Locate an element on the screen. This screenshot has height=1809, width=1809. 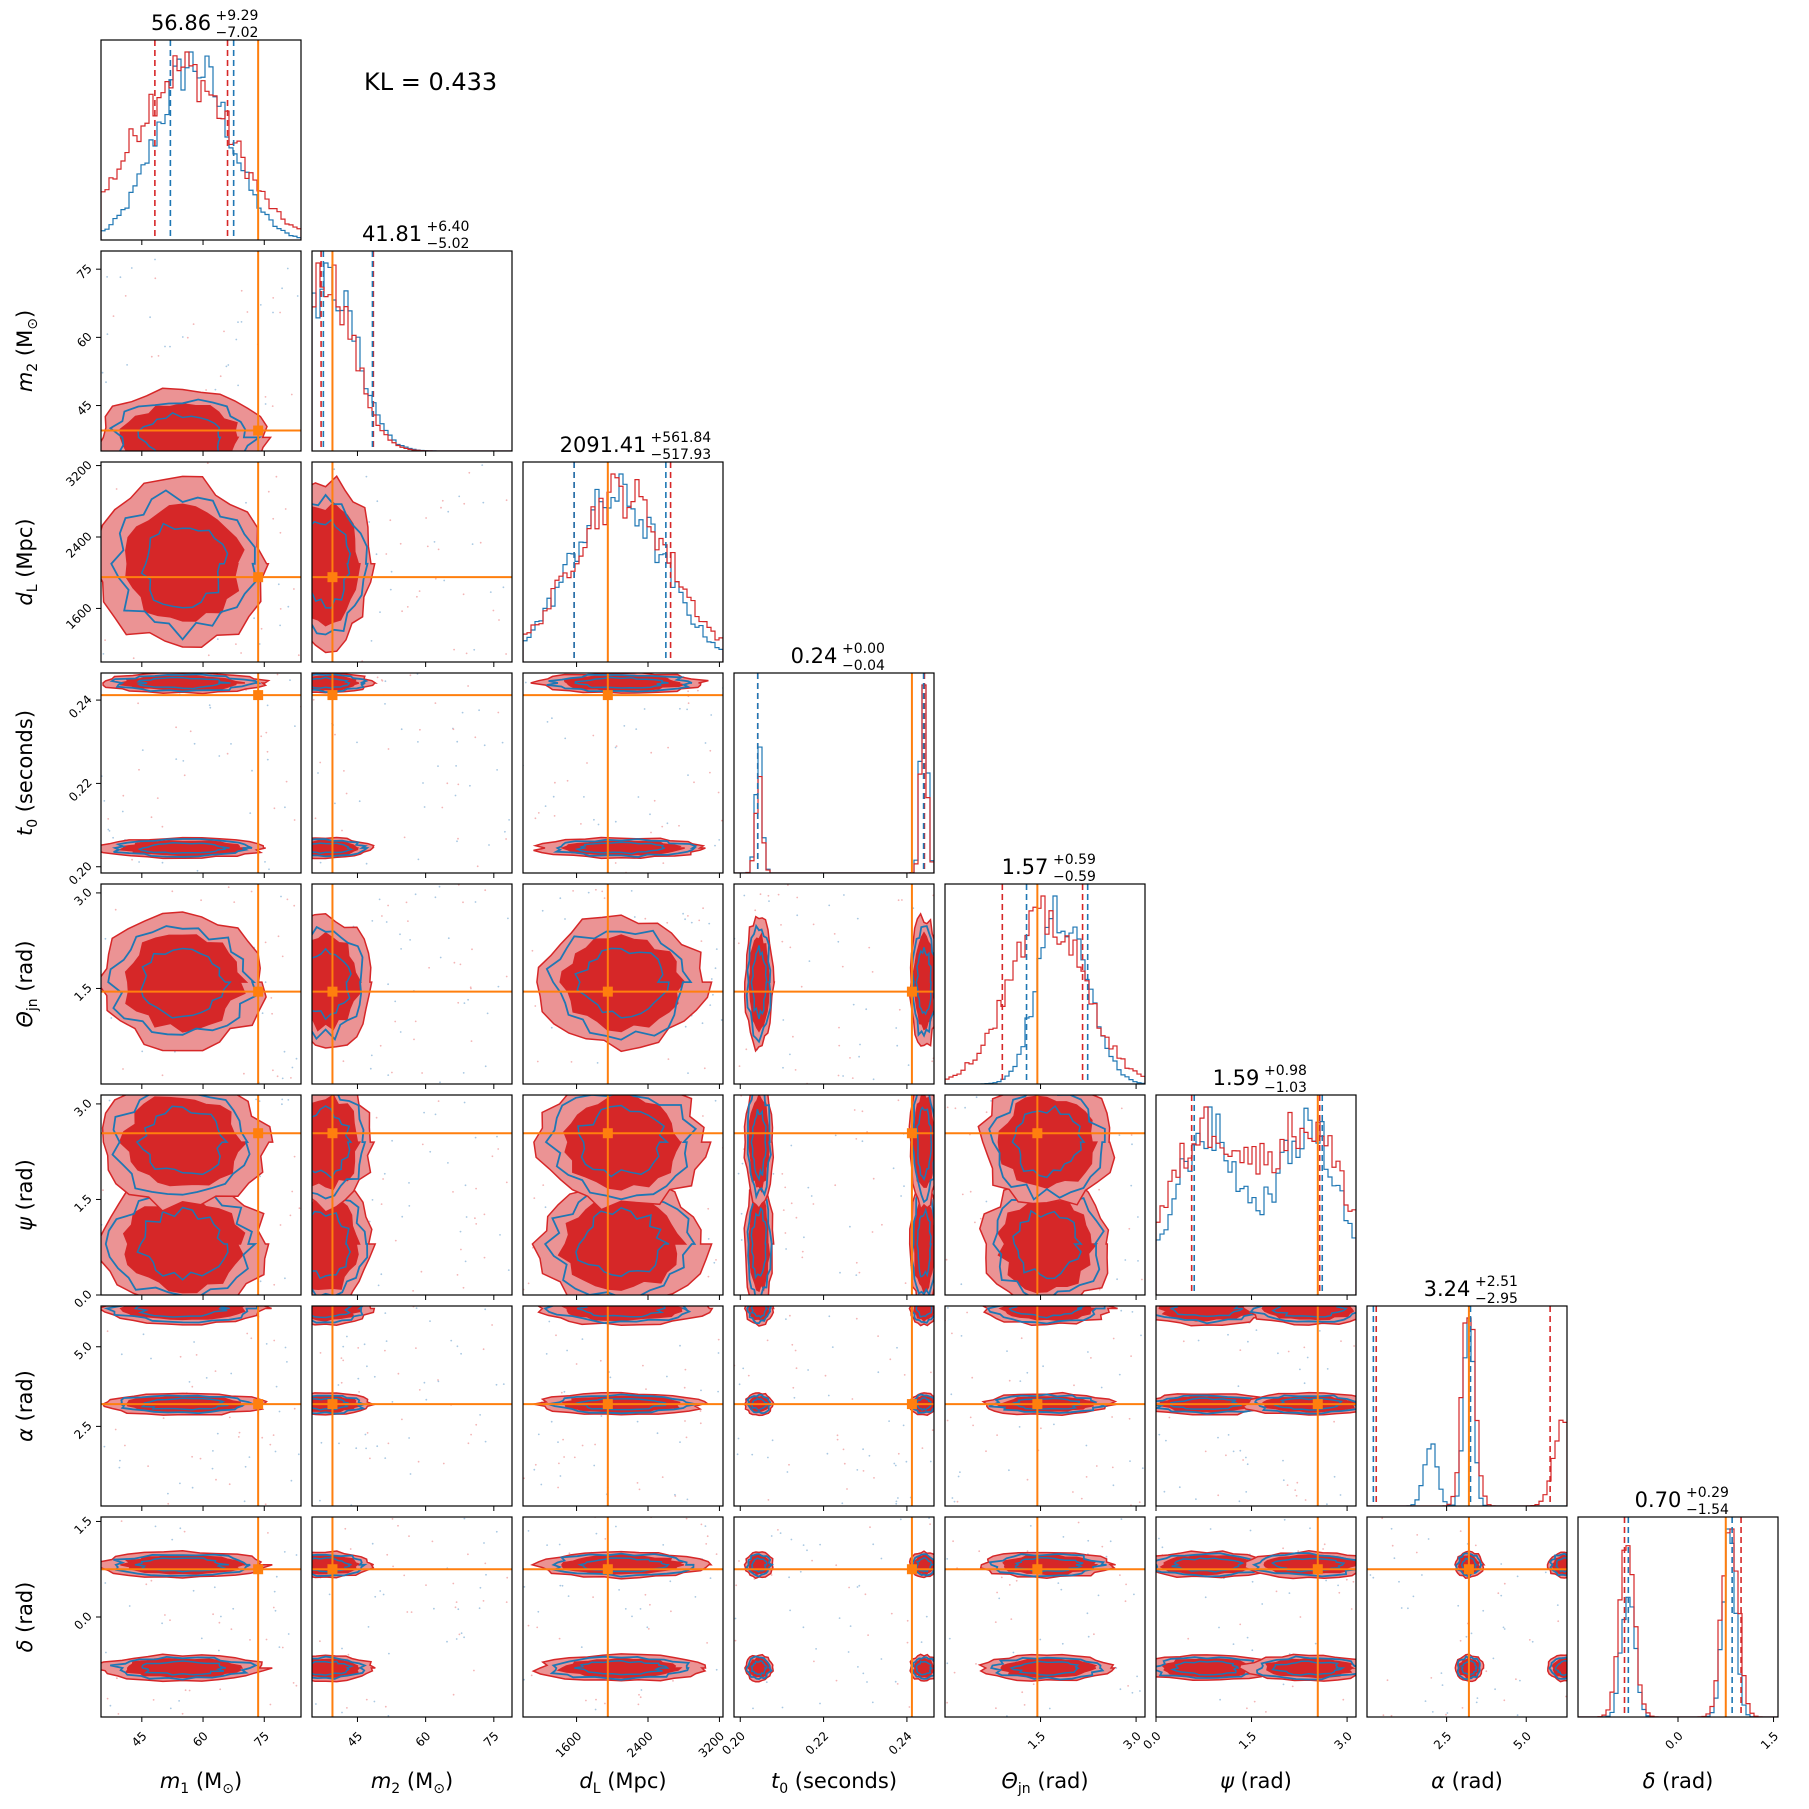
xtick-label-t0: 0.20 is located at coordinates (733, 1743).